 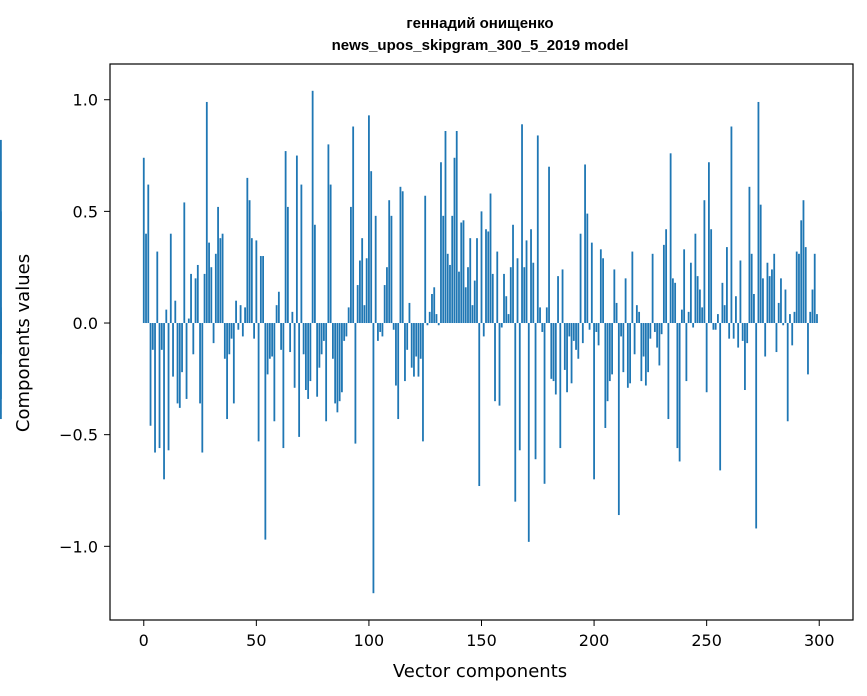 I want to click on x-tick-label: 200, so click(x=594, y=640).